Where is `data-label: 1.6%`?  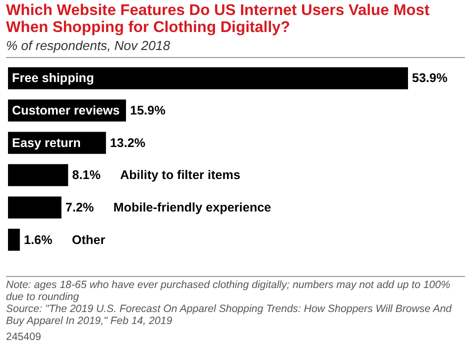
data-label: 1.6% is located at coordinates (38, 239).